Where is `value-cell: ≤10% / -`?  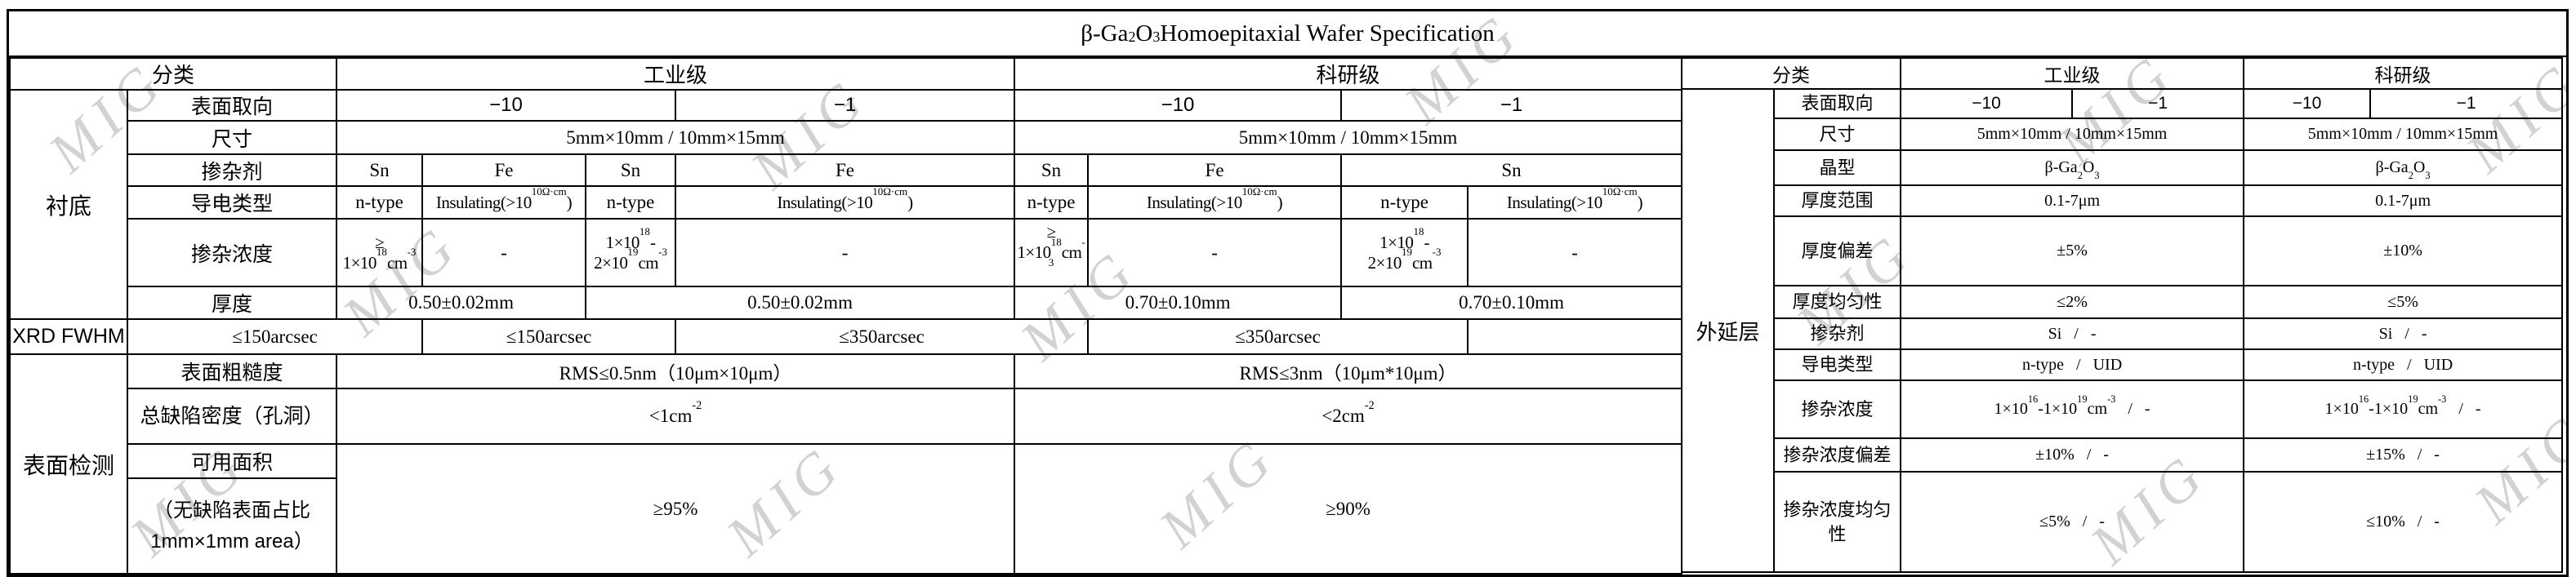
value-cell: ≤10% / - is located at coordinates (2403, 522).